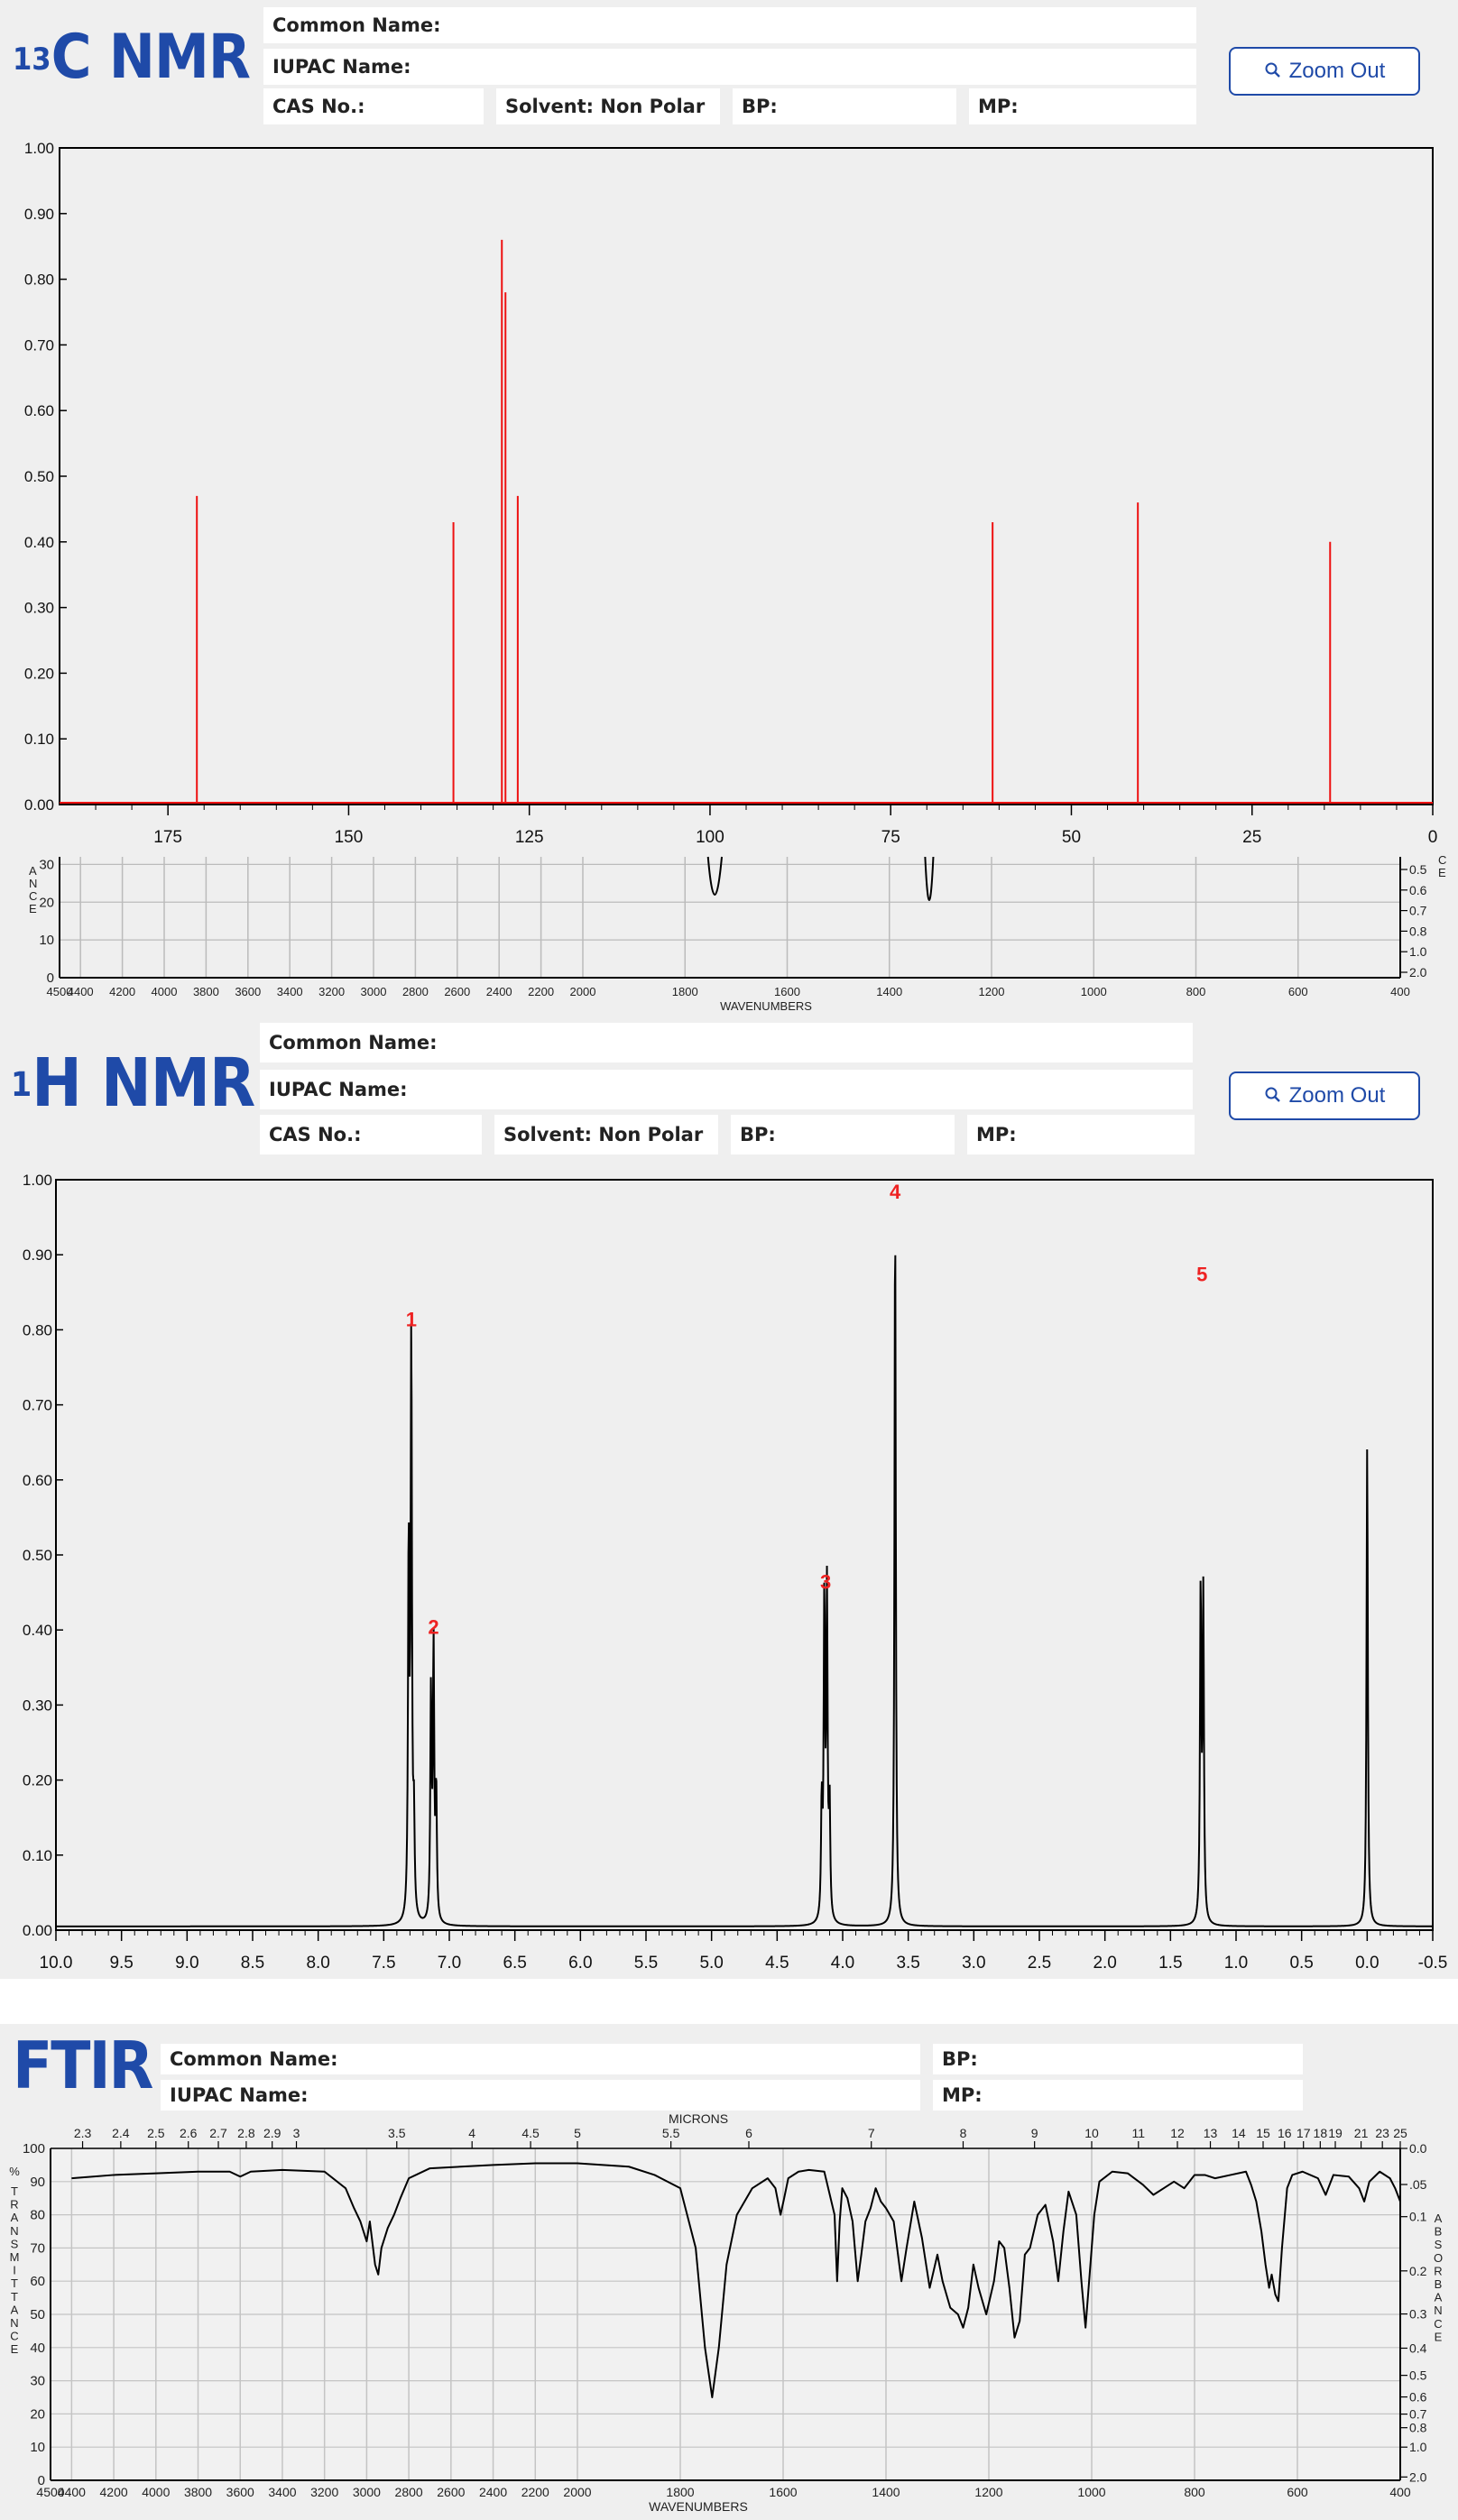  What do you see at coordinates (37, 2281) in the screenshot?
I see `ftir-y-tick-label: 60` at bounding box center [37, 2281].